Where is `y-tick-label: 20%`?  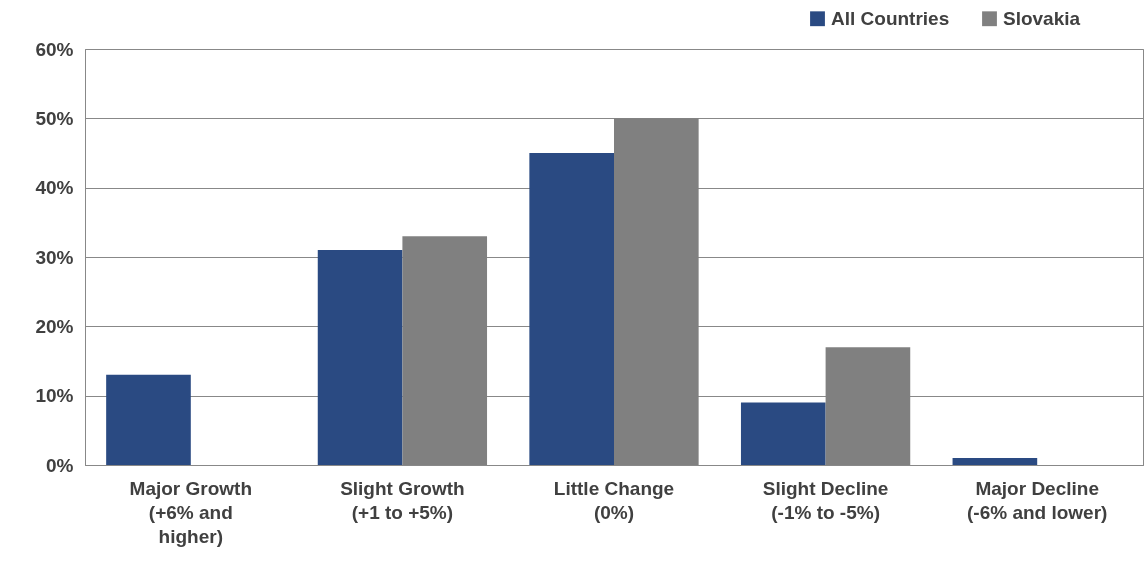
y-tick-label: 20% is located at coordinates (54, 326).